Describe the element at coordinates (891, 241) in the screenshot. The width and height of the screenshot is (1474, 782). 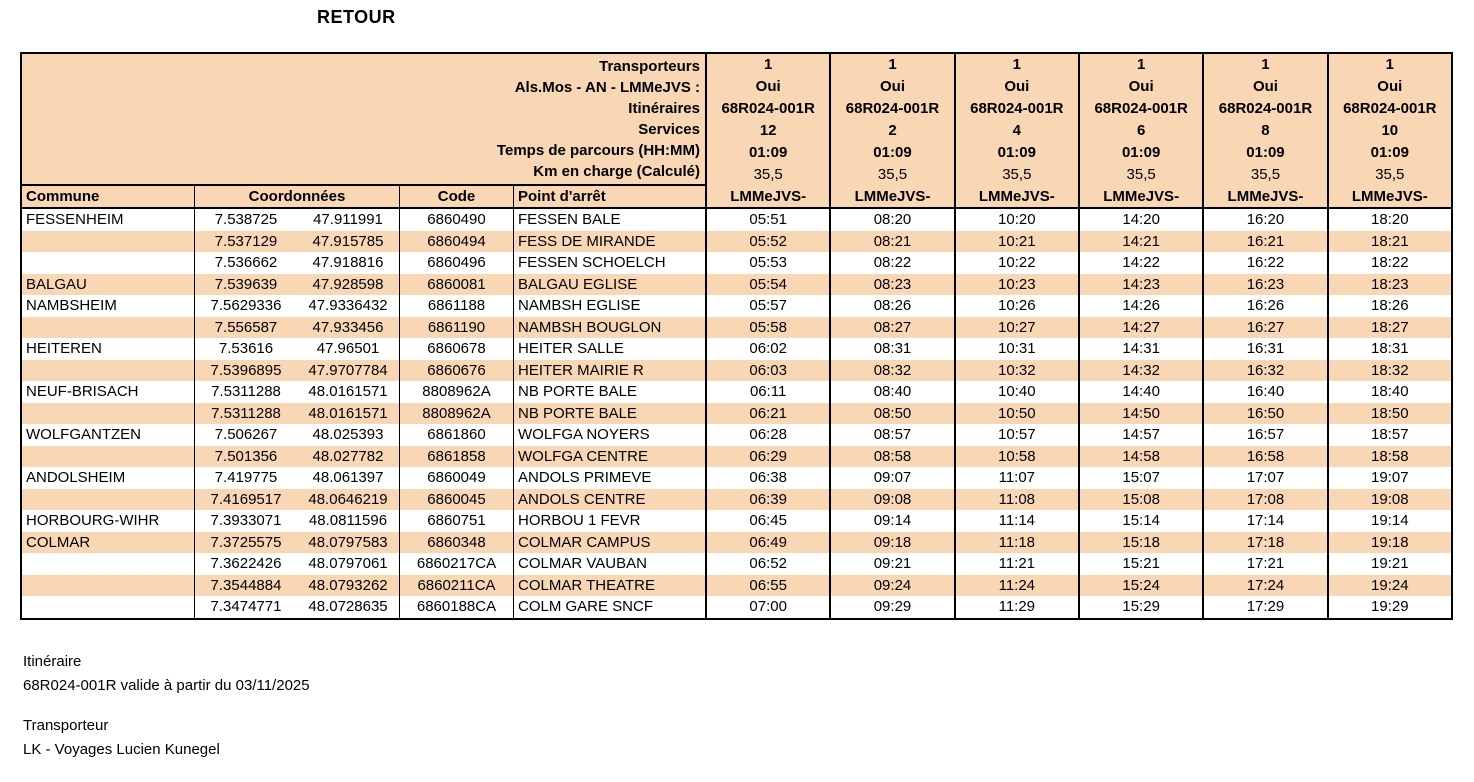
I see `time-cell: 08:21` at that location.